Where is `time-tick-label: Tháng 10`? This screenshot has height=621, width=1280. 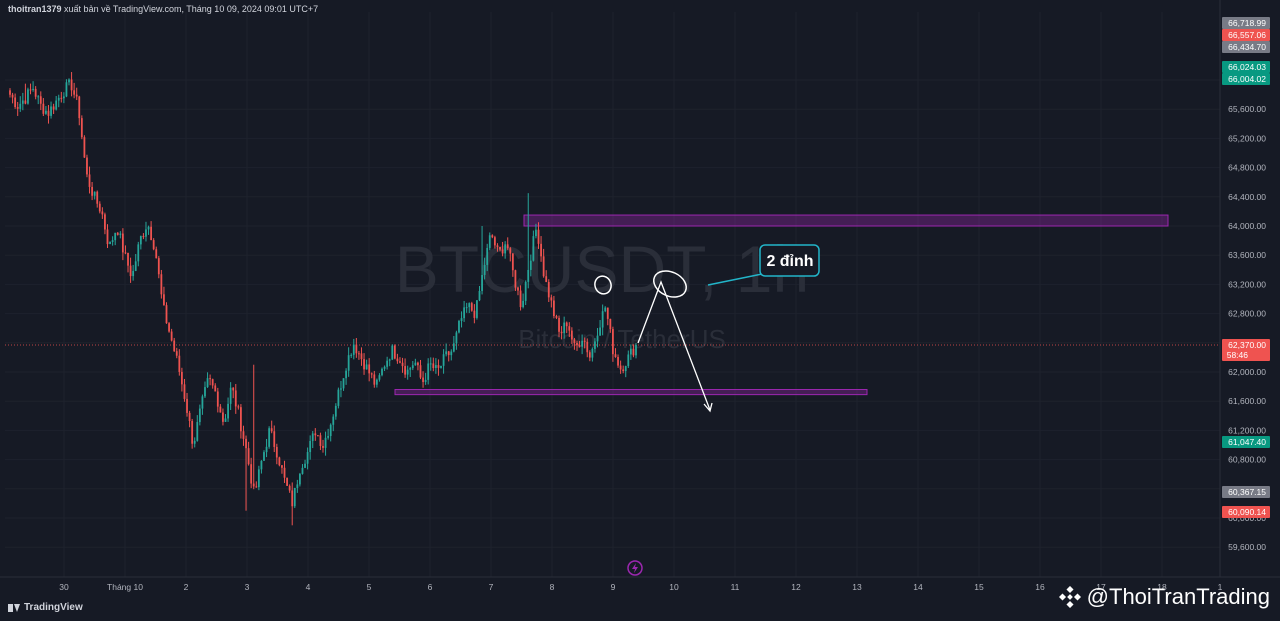
time-tick-label: Tháng 10 is located at coordinates (125, 587).